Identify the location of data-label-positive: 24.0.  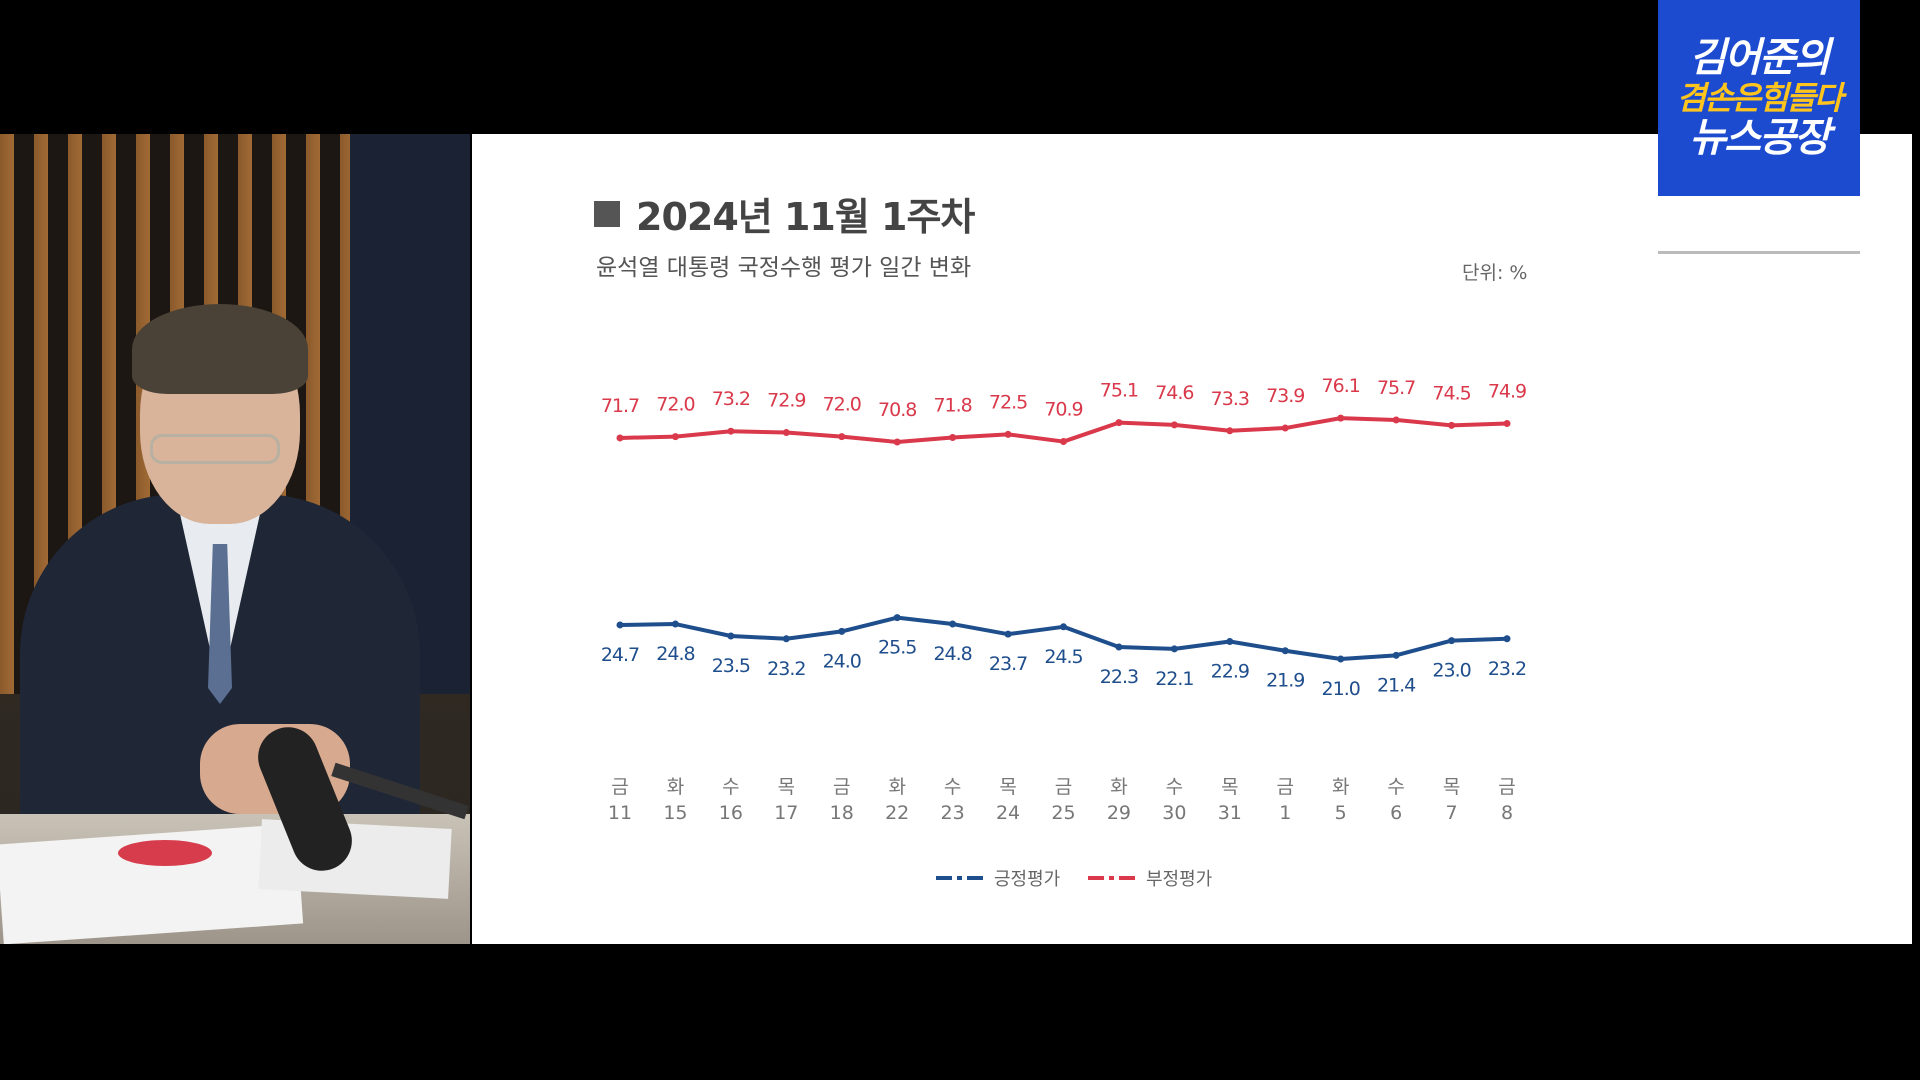
(842, 661).